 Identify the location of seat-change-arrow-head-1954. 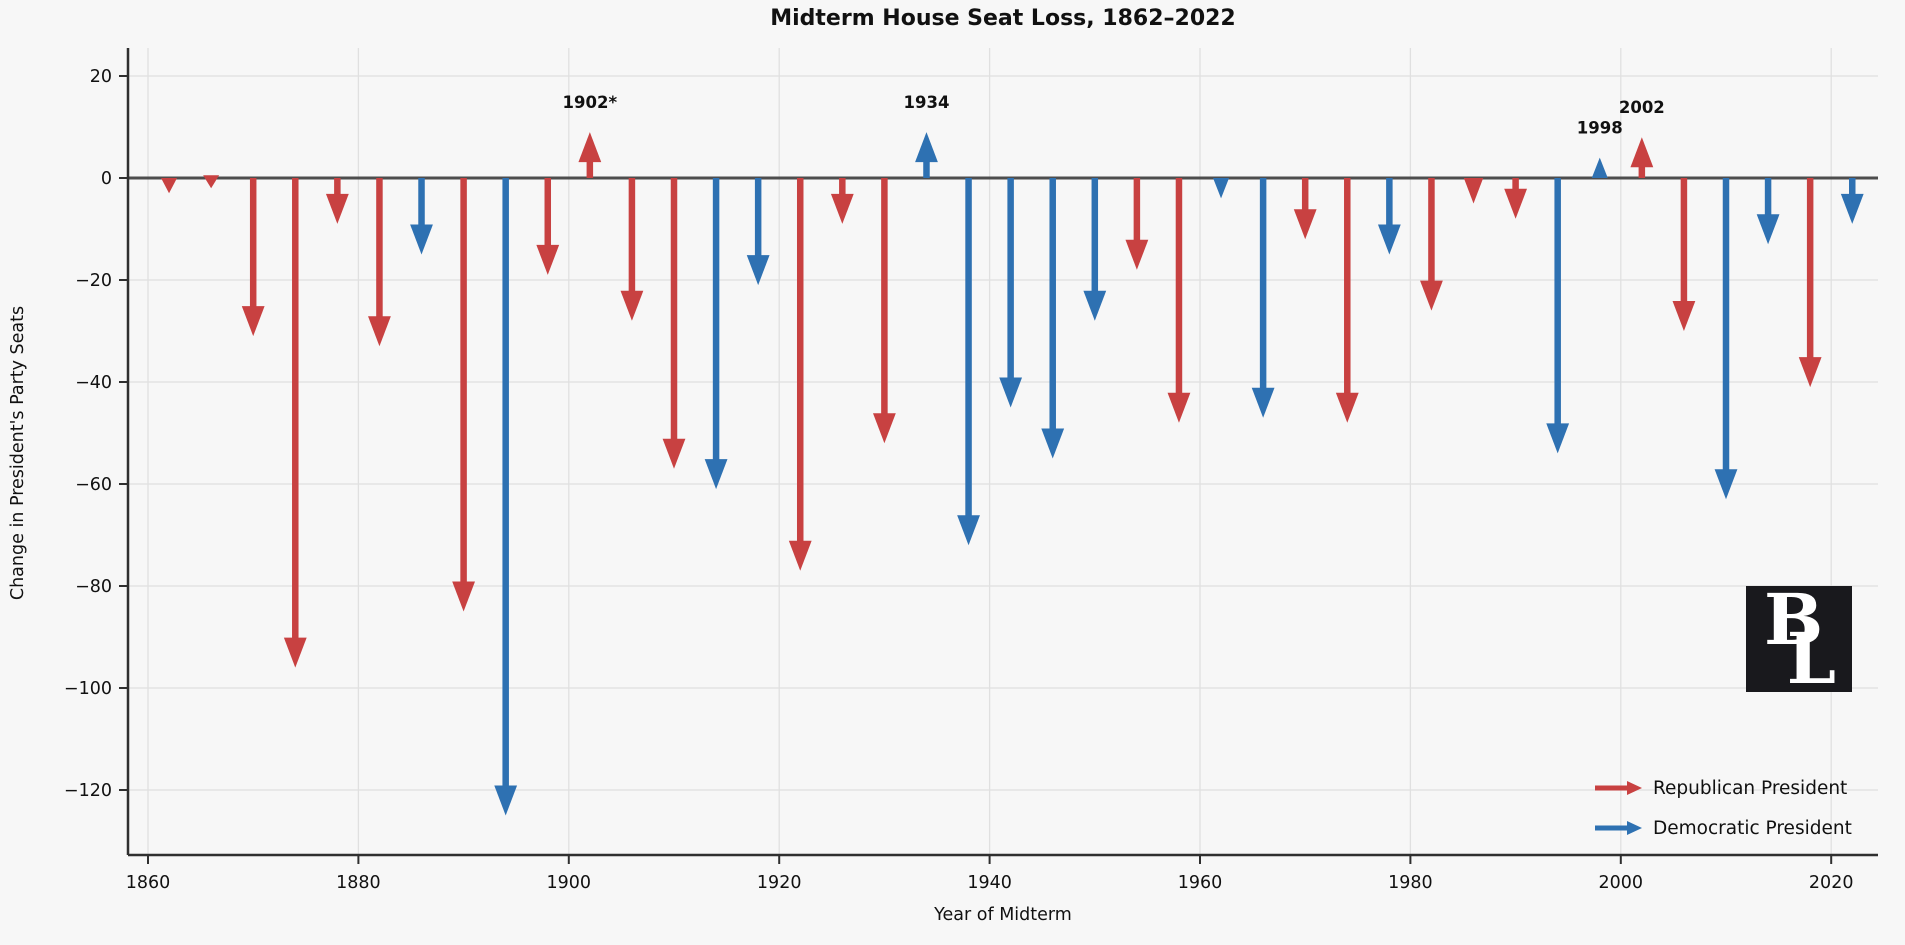
(1137, 254).